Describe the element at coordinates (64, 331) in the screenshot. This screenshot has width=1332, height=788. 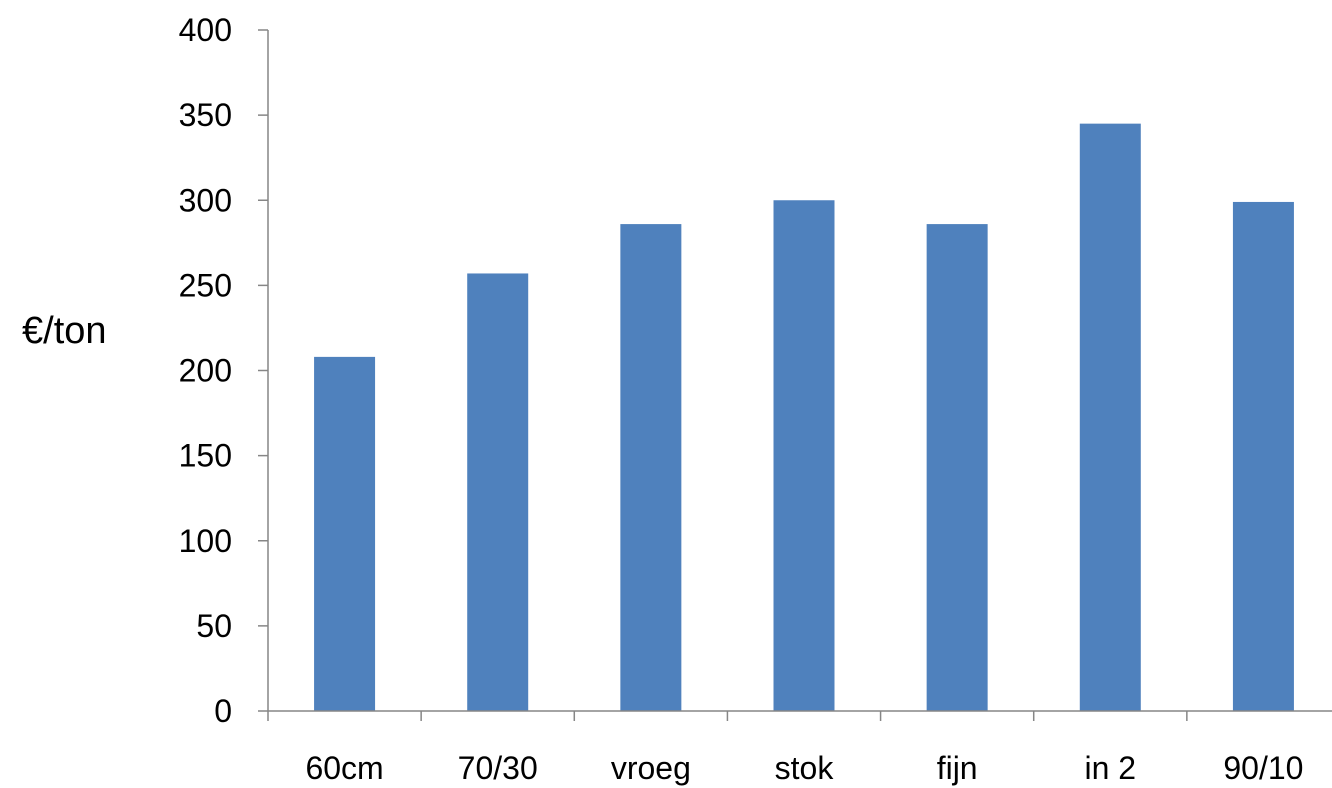
I see `y-axis-label: €/ton` at that location.